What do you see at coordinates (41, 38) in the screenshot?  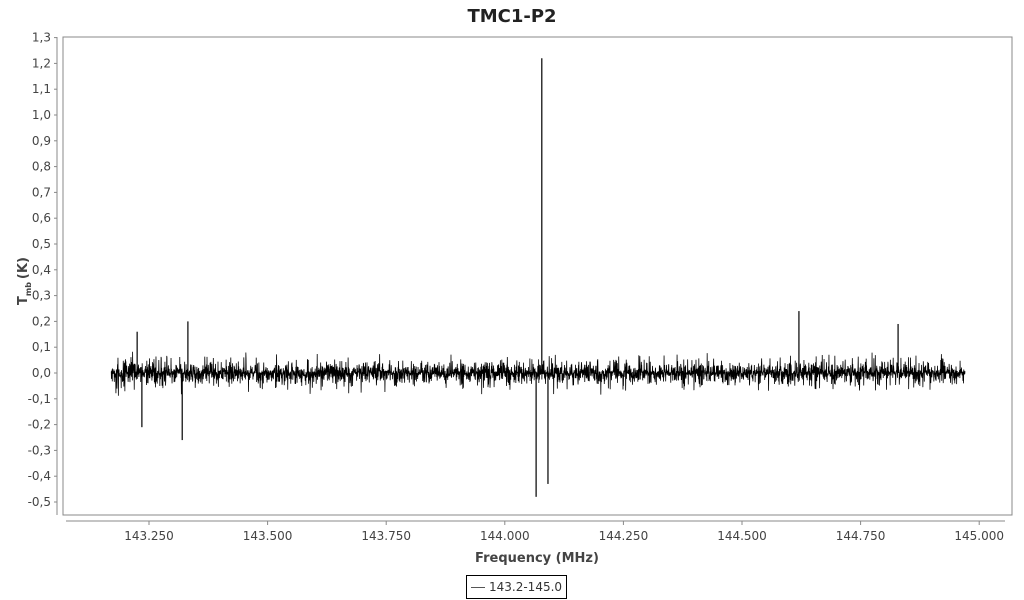 I see `y-tick-label: 1,3` at bounding box center [41, 38].